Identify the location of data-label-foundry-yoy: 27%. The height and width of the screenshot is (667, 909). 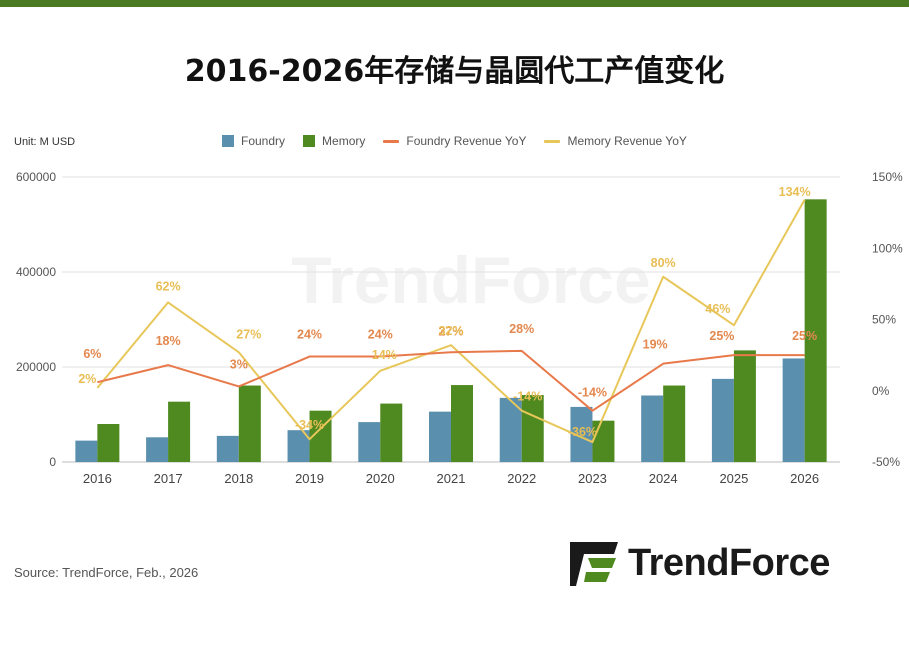
(450, 331).